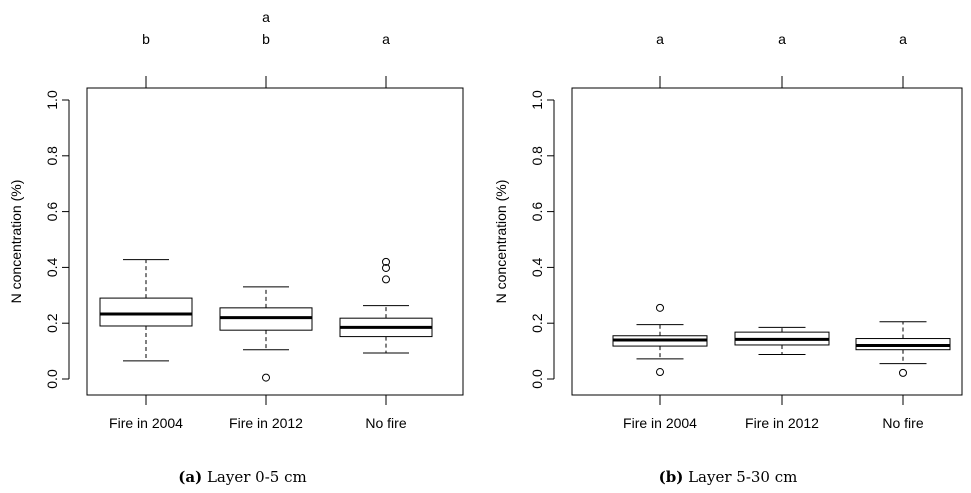 This screenshot has height=493, width=971. I want to click on panel-a-y-tick-label-0: 0.0, so click(52, 379).